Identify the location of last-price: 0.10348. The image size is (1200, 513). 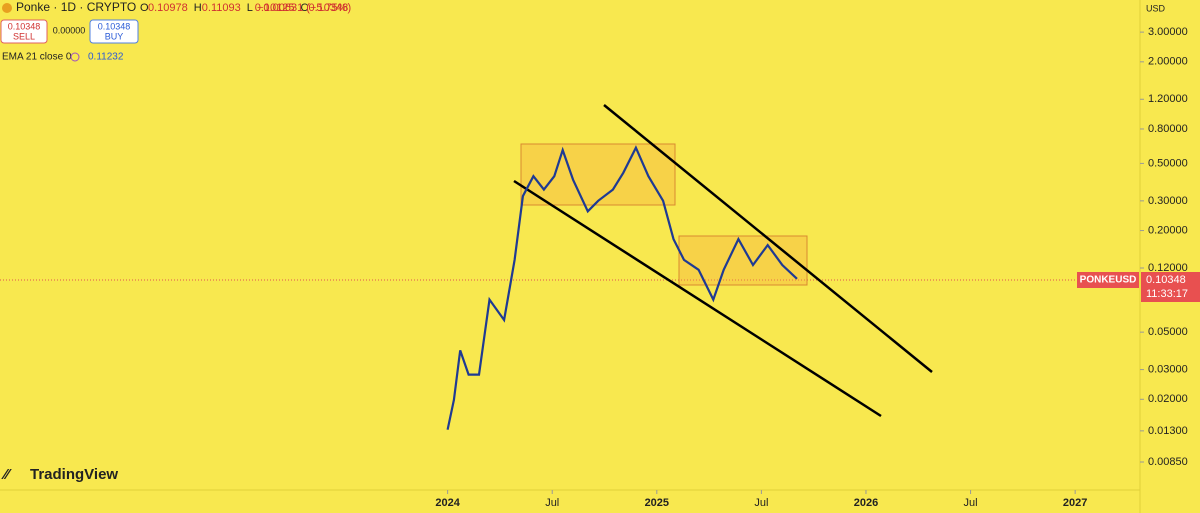
(1166, 280).